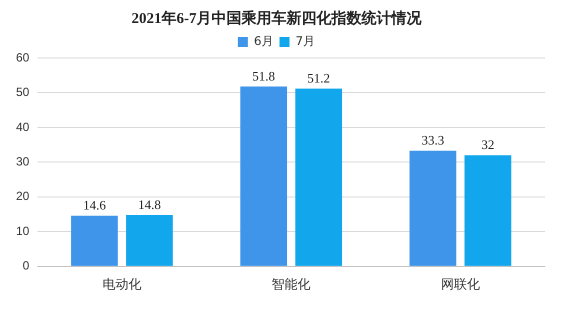  What do you see at coordinates (264, 41) in the screenshot?
I see `legend-label: 6月` at bounding box center [264, 41].